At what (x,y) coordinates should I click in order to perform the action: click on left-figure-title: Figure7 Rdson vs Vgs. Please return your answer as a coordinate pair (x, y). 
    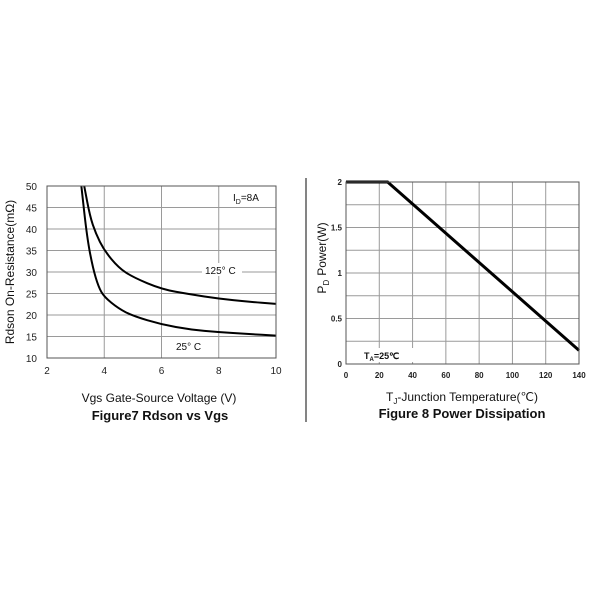
    Looking at the image, I should click on (160, 415).